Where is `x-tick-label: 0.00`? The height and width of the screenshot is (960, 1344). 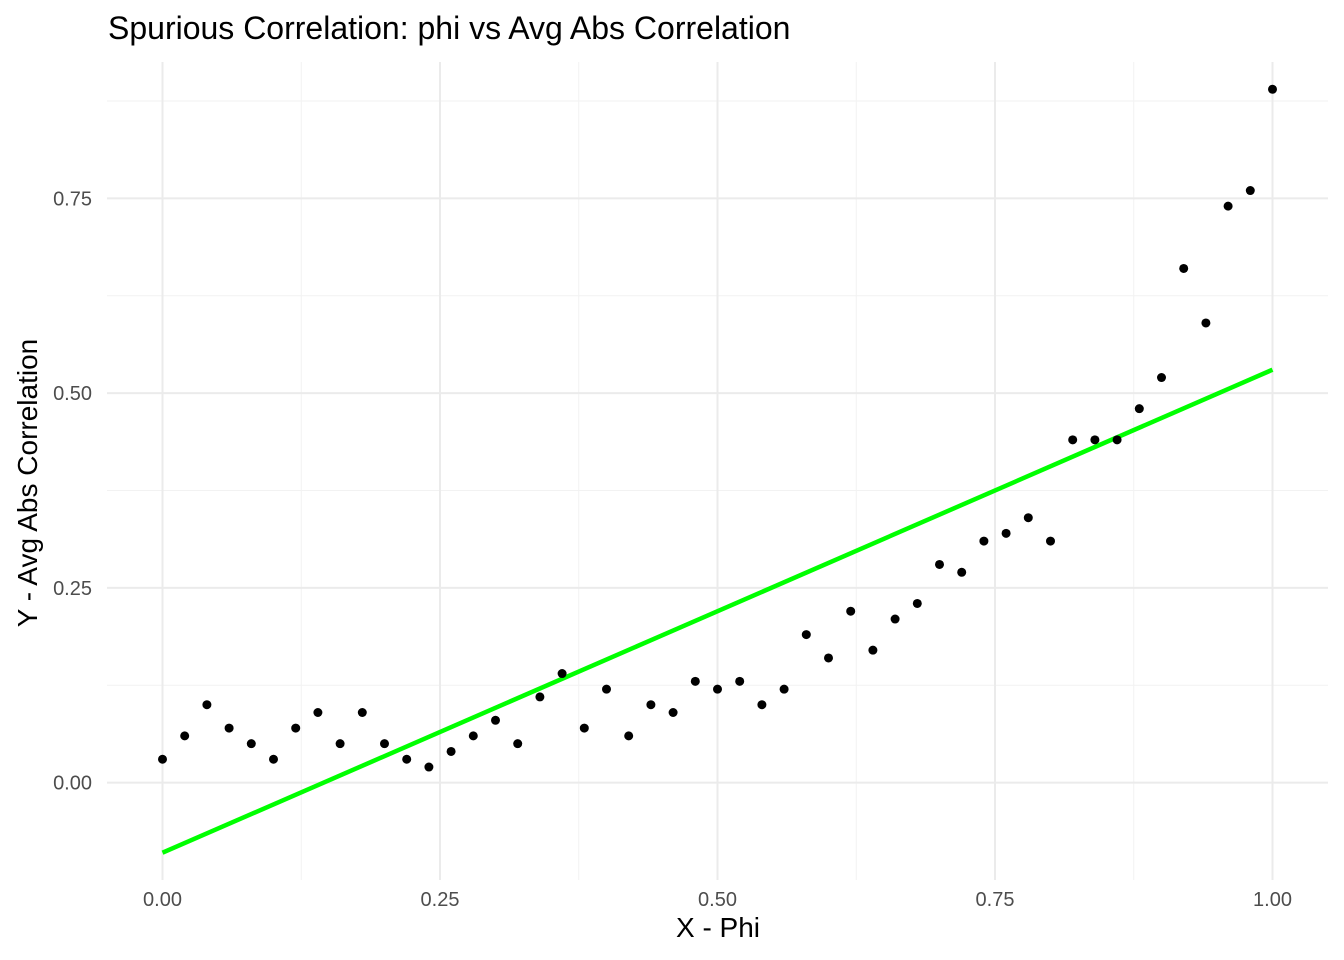
x-tick-label: 0.00 is located at coordinates (162, 900).